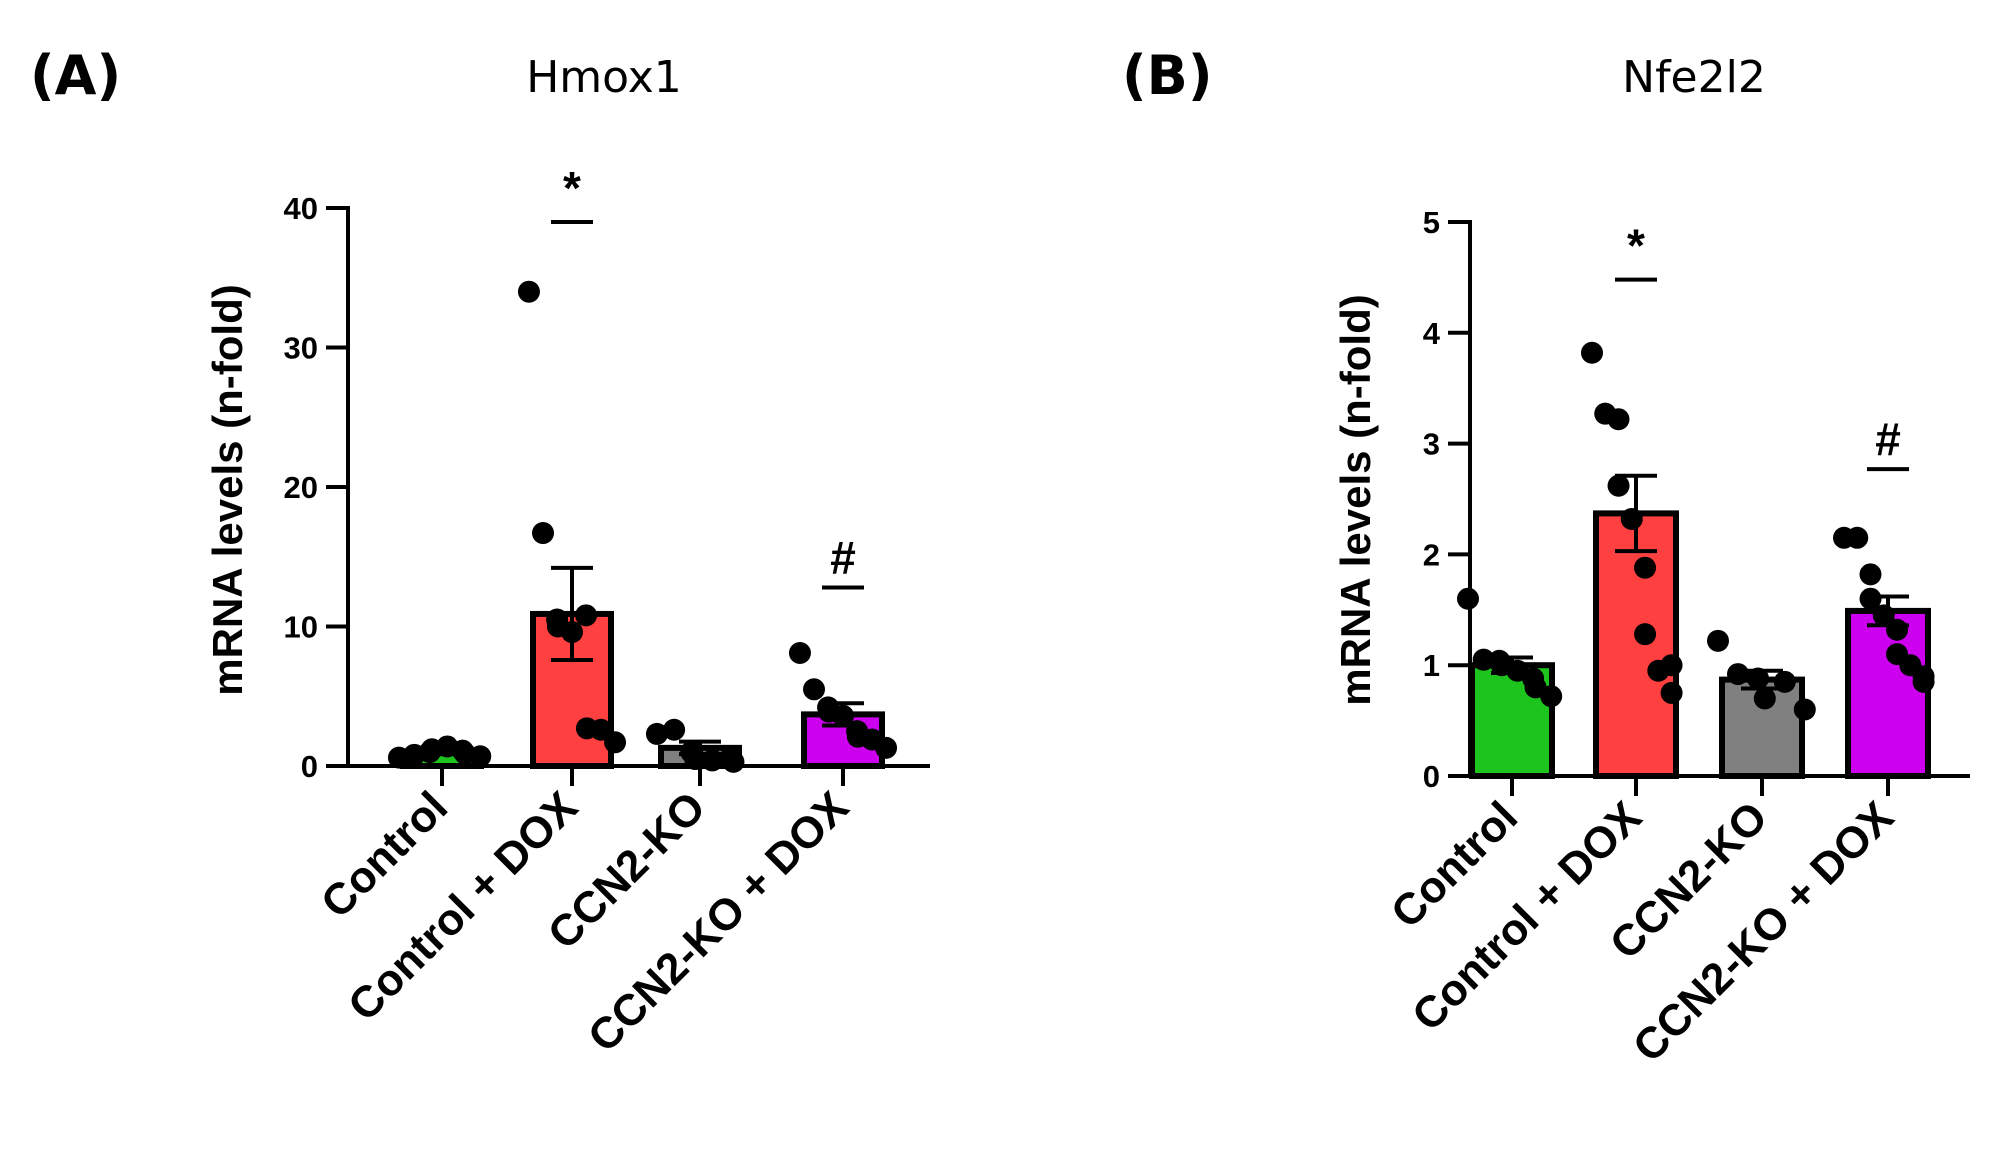 The width and height of the screenshot is (2000, 1160). I want to click on panel-label: (A), so click(75, 75).